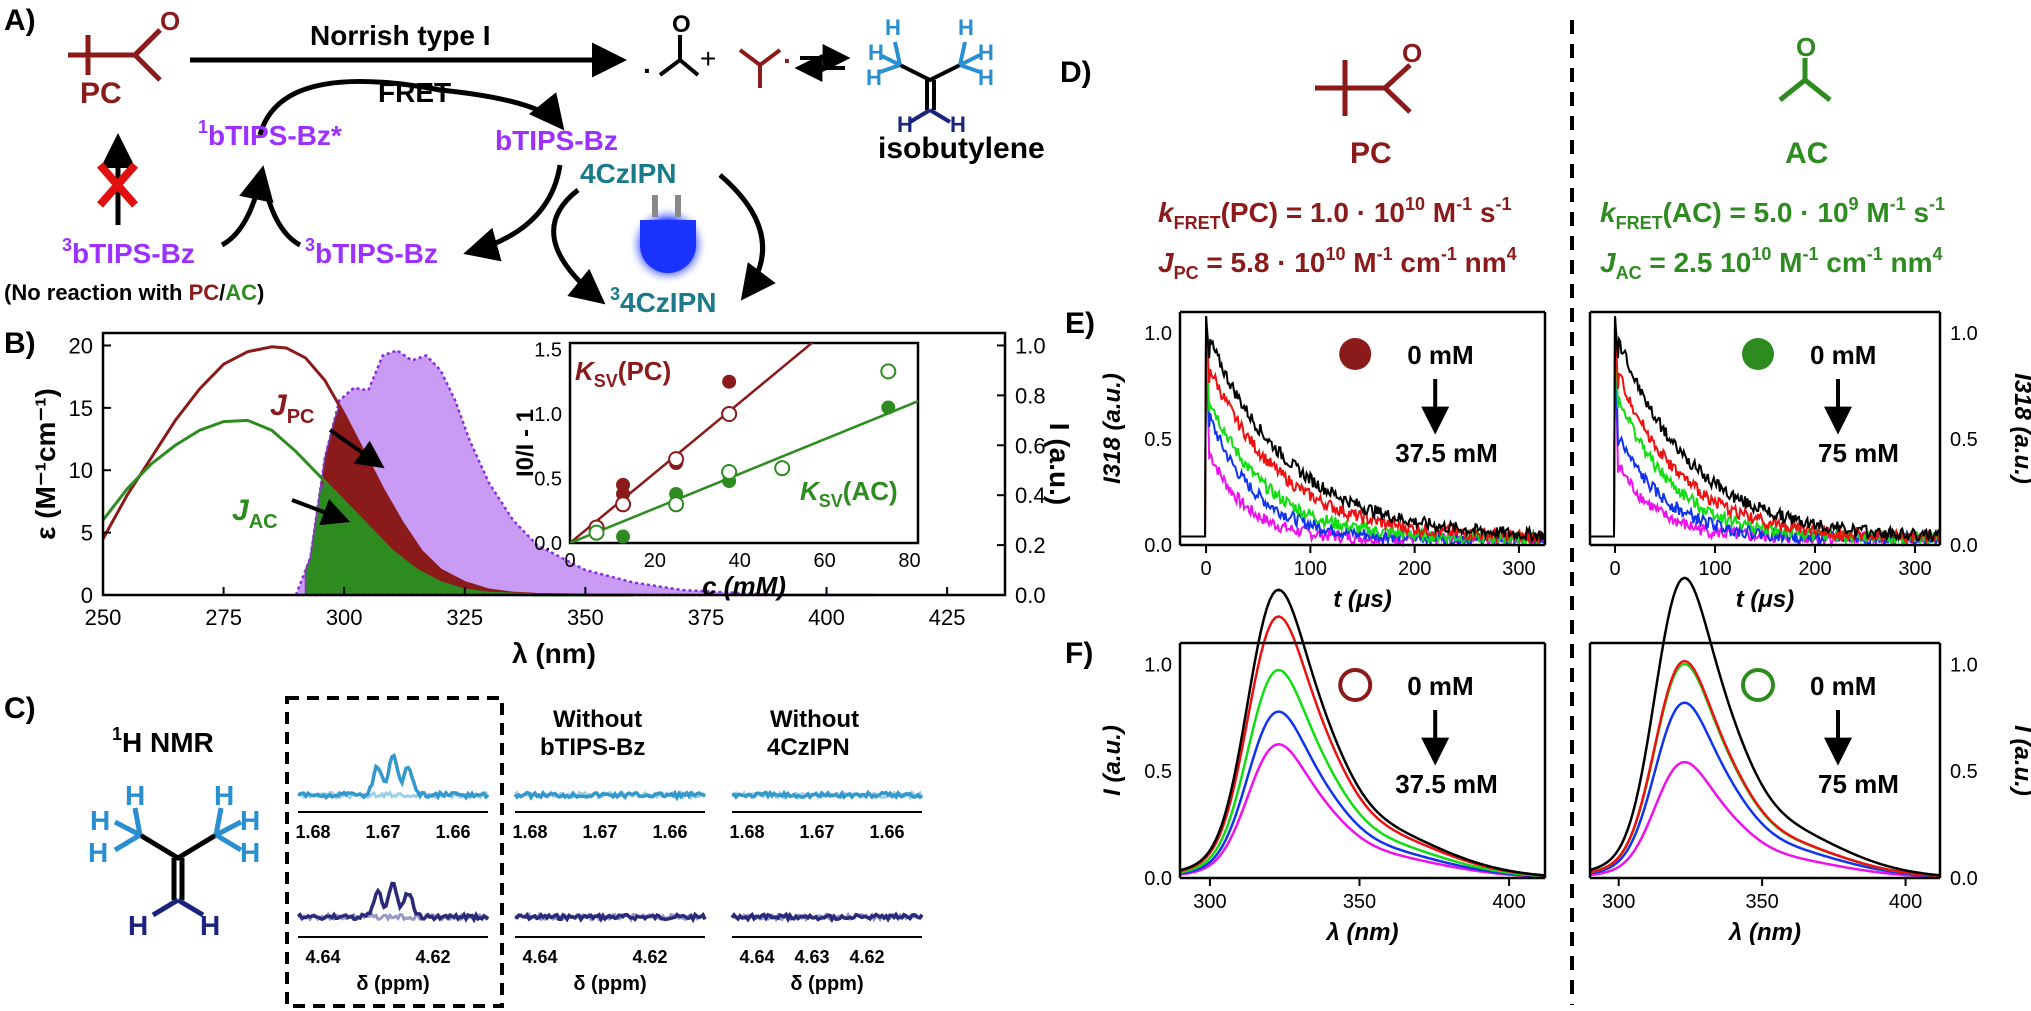 This screenshot has height=1011, width=2031. What do you see at coordinates (400, 35) in the screenshot?
I see `norrish-label: Norrish type I` at bounding box center [400, 35].